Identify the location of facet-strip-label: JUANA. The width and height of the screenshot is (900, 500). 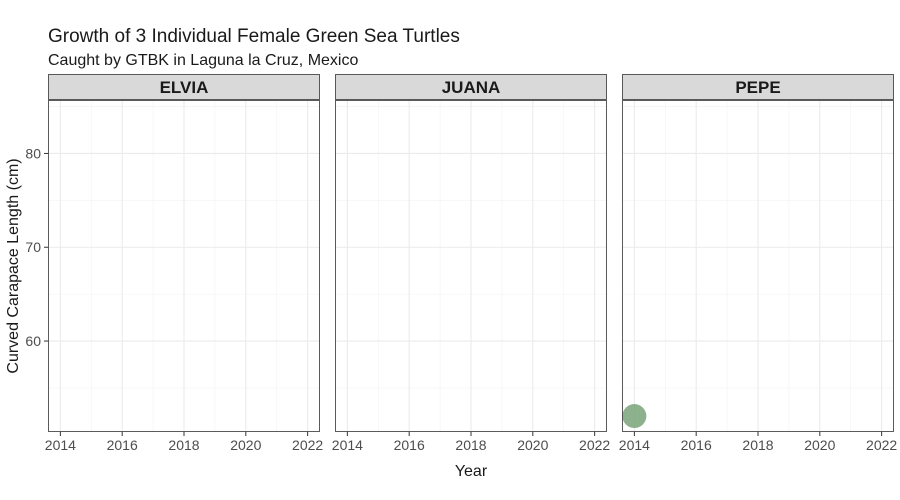
(471, 87).